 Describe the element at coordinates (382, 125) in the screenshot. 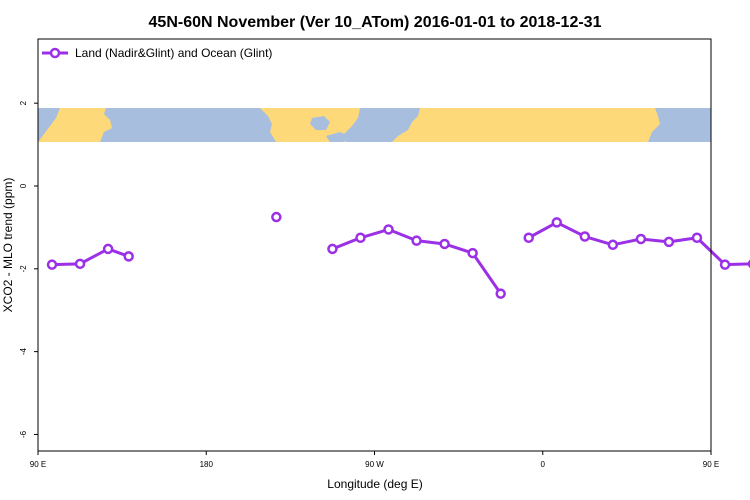

I see `map-atlantic-ocean` at that location.